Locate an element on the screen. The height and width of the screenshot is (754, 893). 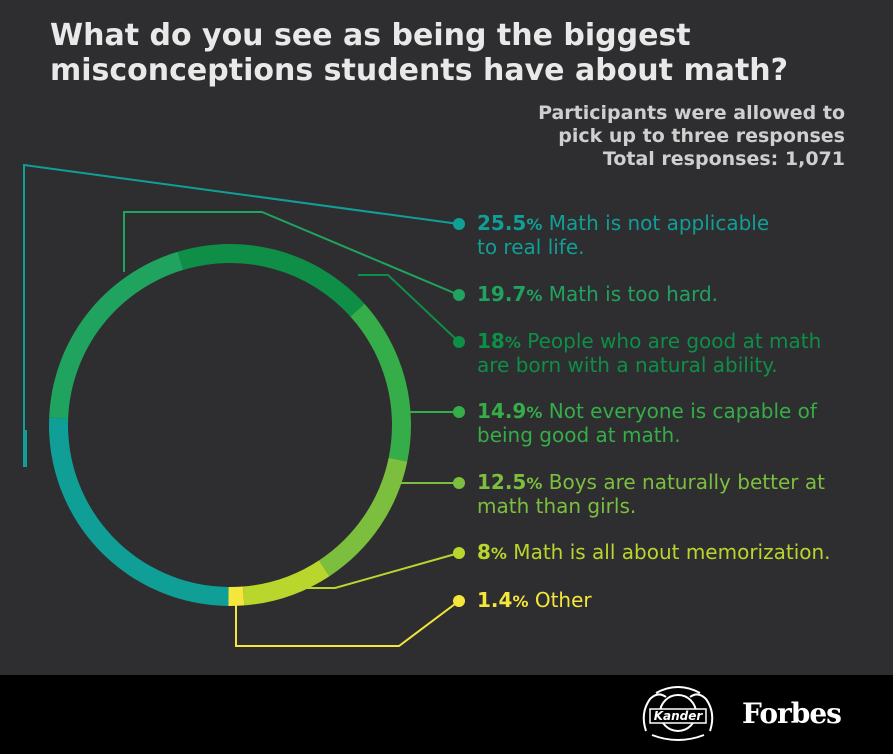
legend-label-line: Math is not applicable is located at coordinates (656, 223).